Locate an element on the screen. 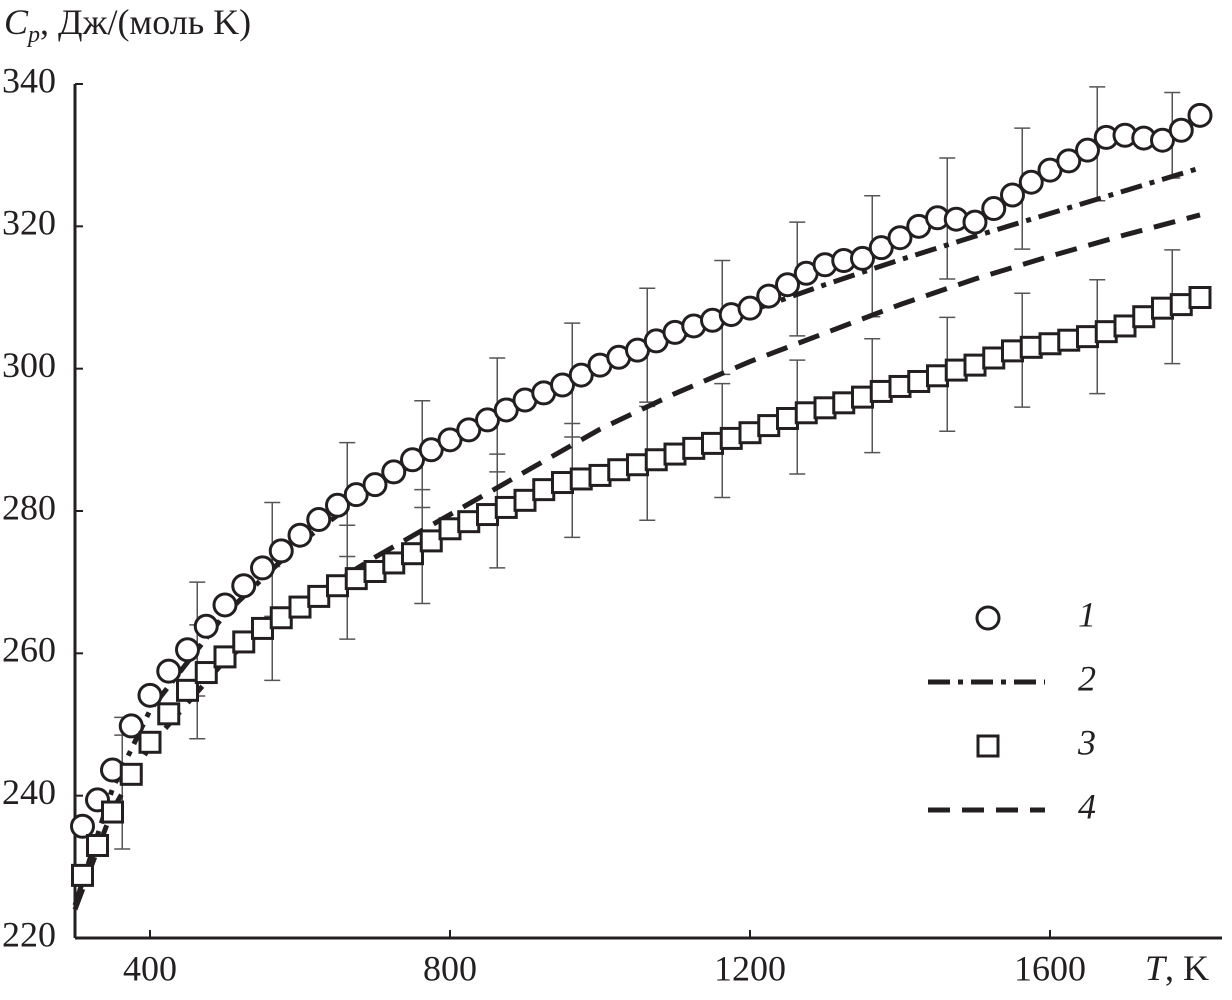 This screenshot has height=1000, width=1232. legend-label: 3 is located at coordinates (1086, 742).